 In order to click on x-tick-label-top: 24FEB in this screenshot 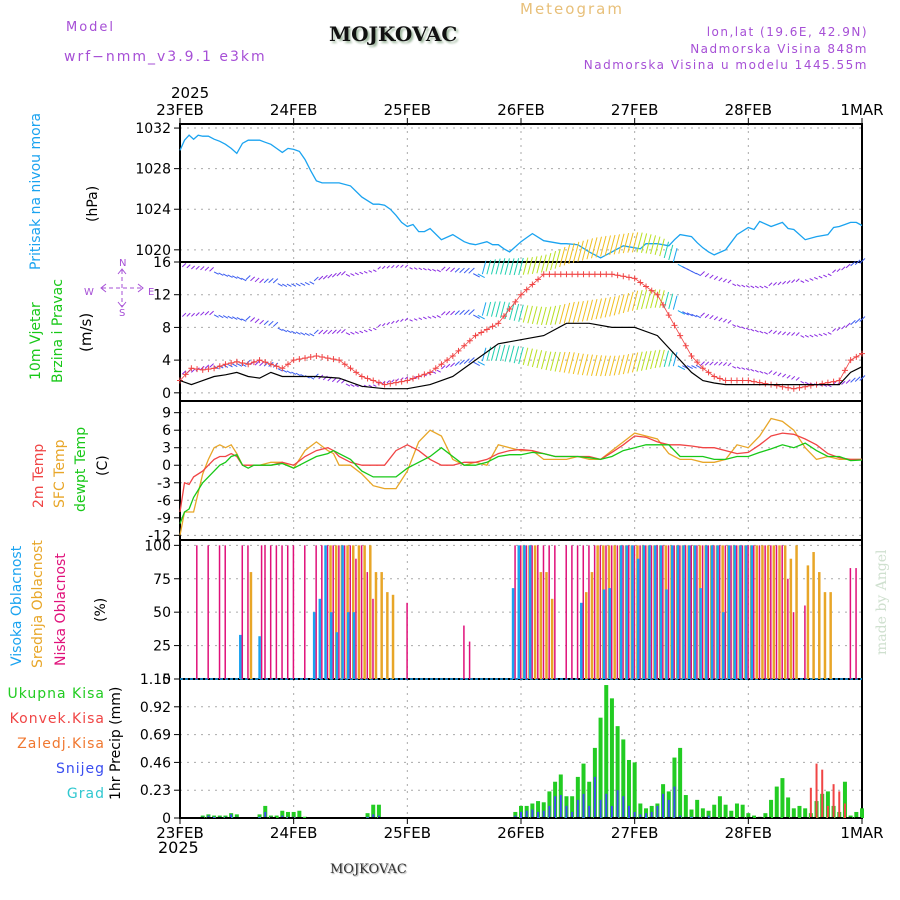, I will do `click(293, 110)`.